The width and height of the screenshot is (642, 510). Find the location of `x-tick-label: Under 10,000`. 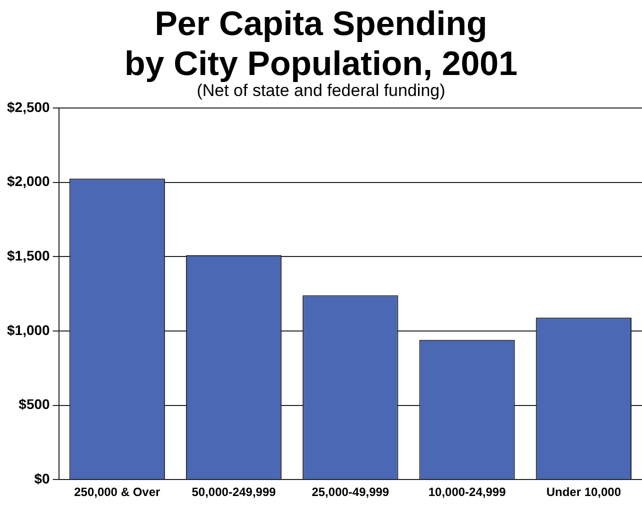

x-tick-label: Under 10,000 is located at coordinates (584, 492).